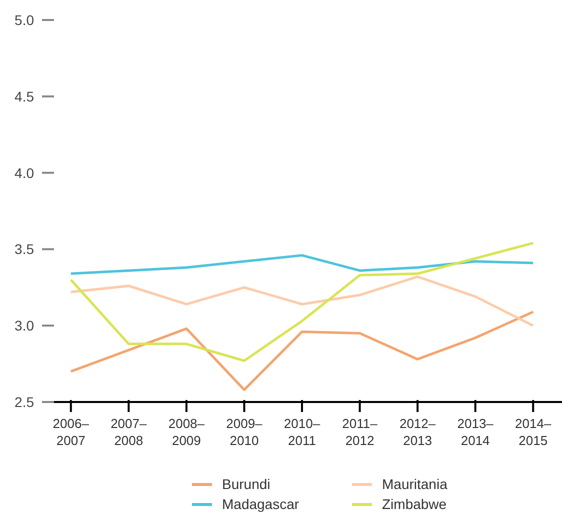 The height and width of the screenshot is (529, 562). What do you see at coordinates (533, 432) in the screenshot?
I see `x-tick-label: 2014–2015` at bounding box center [533, 432].